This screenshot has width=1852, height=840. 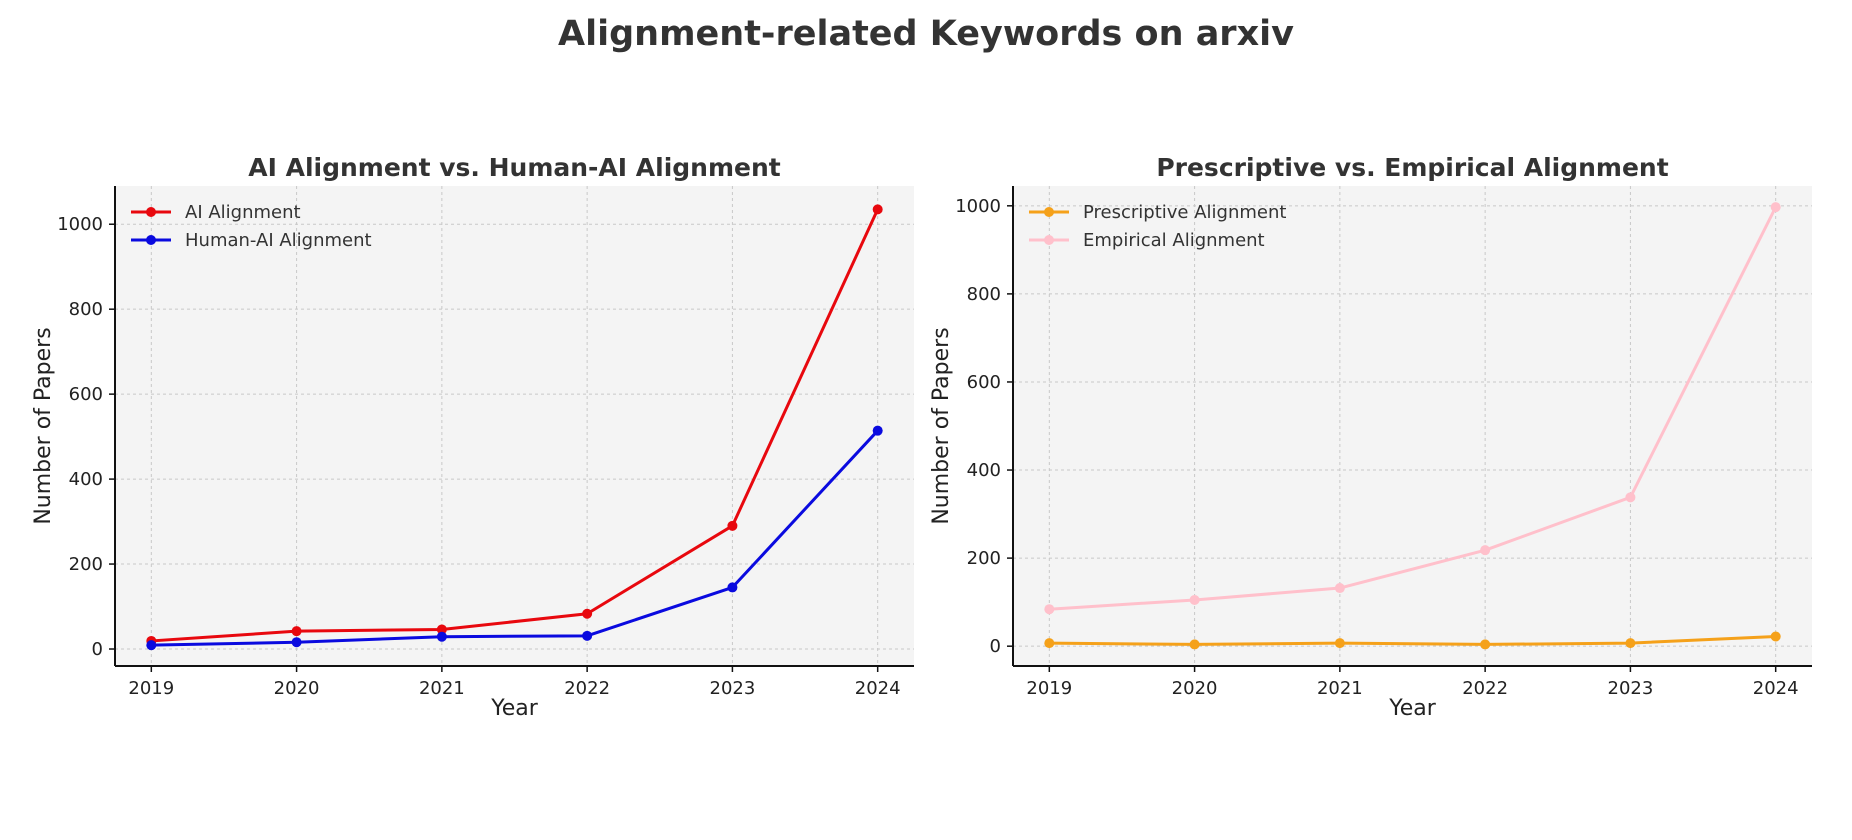 What do you see at coordinates (278, 240) in the screenshot?
I see `legend-label: Human-AI Alignment` at bounding box center [278, 240].